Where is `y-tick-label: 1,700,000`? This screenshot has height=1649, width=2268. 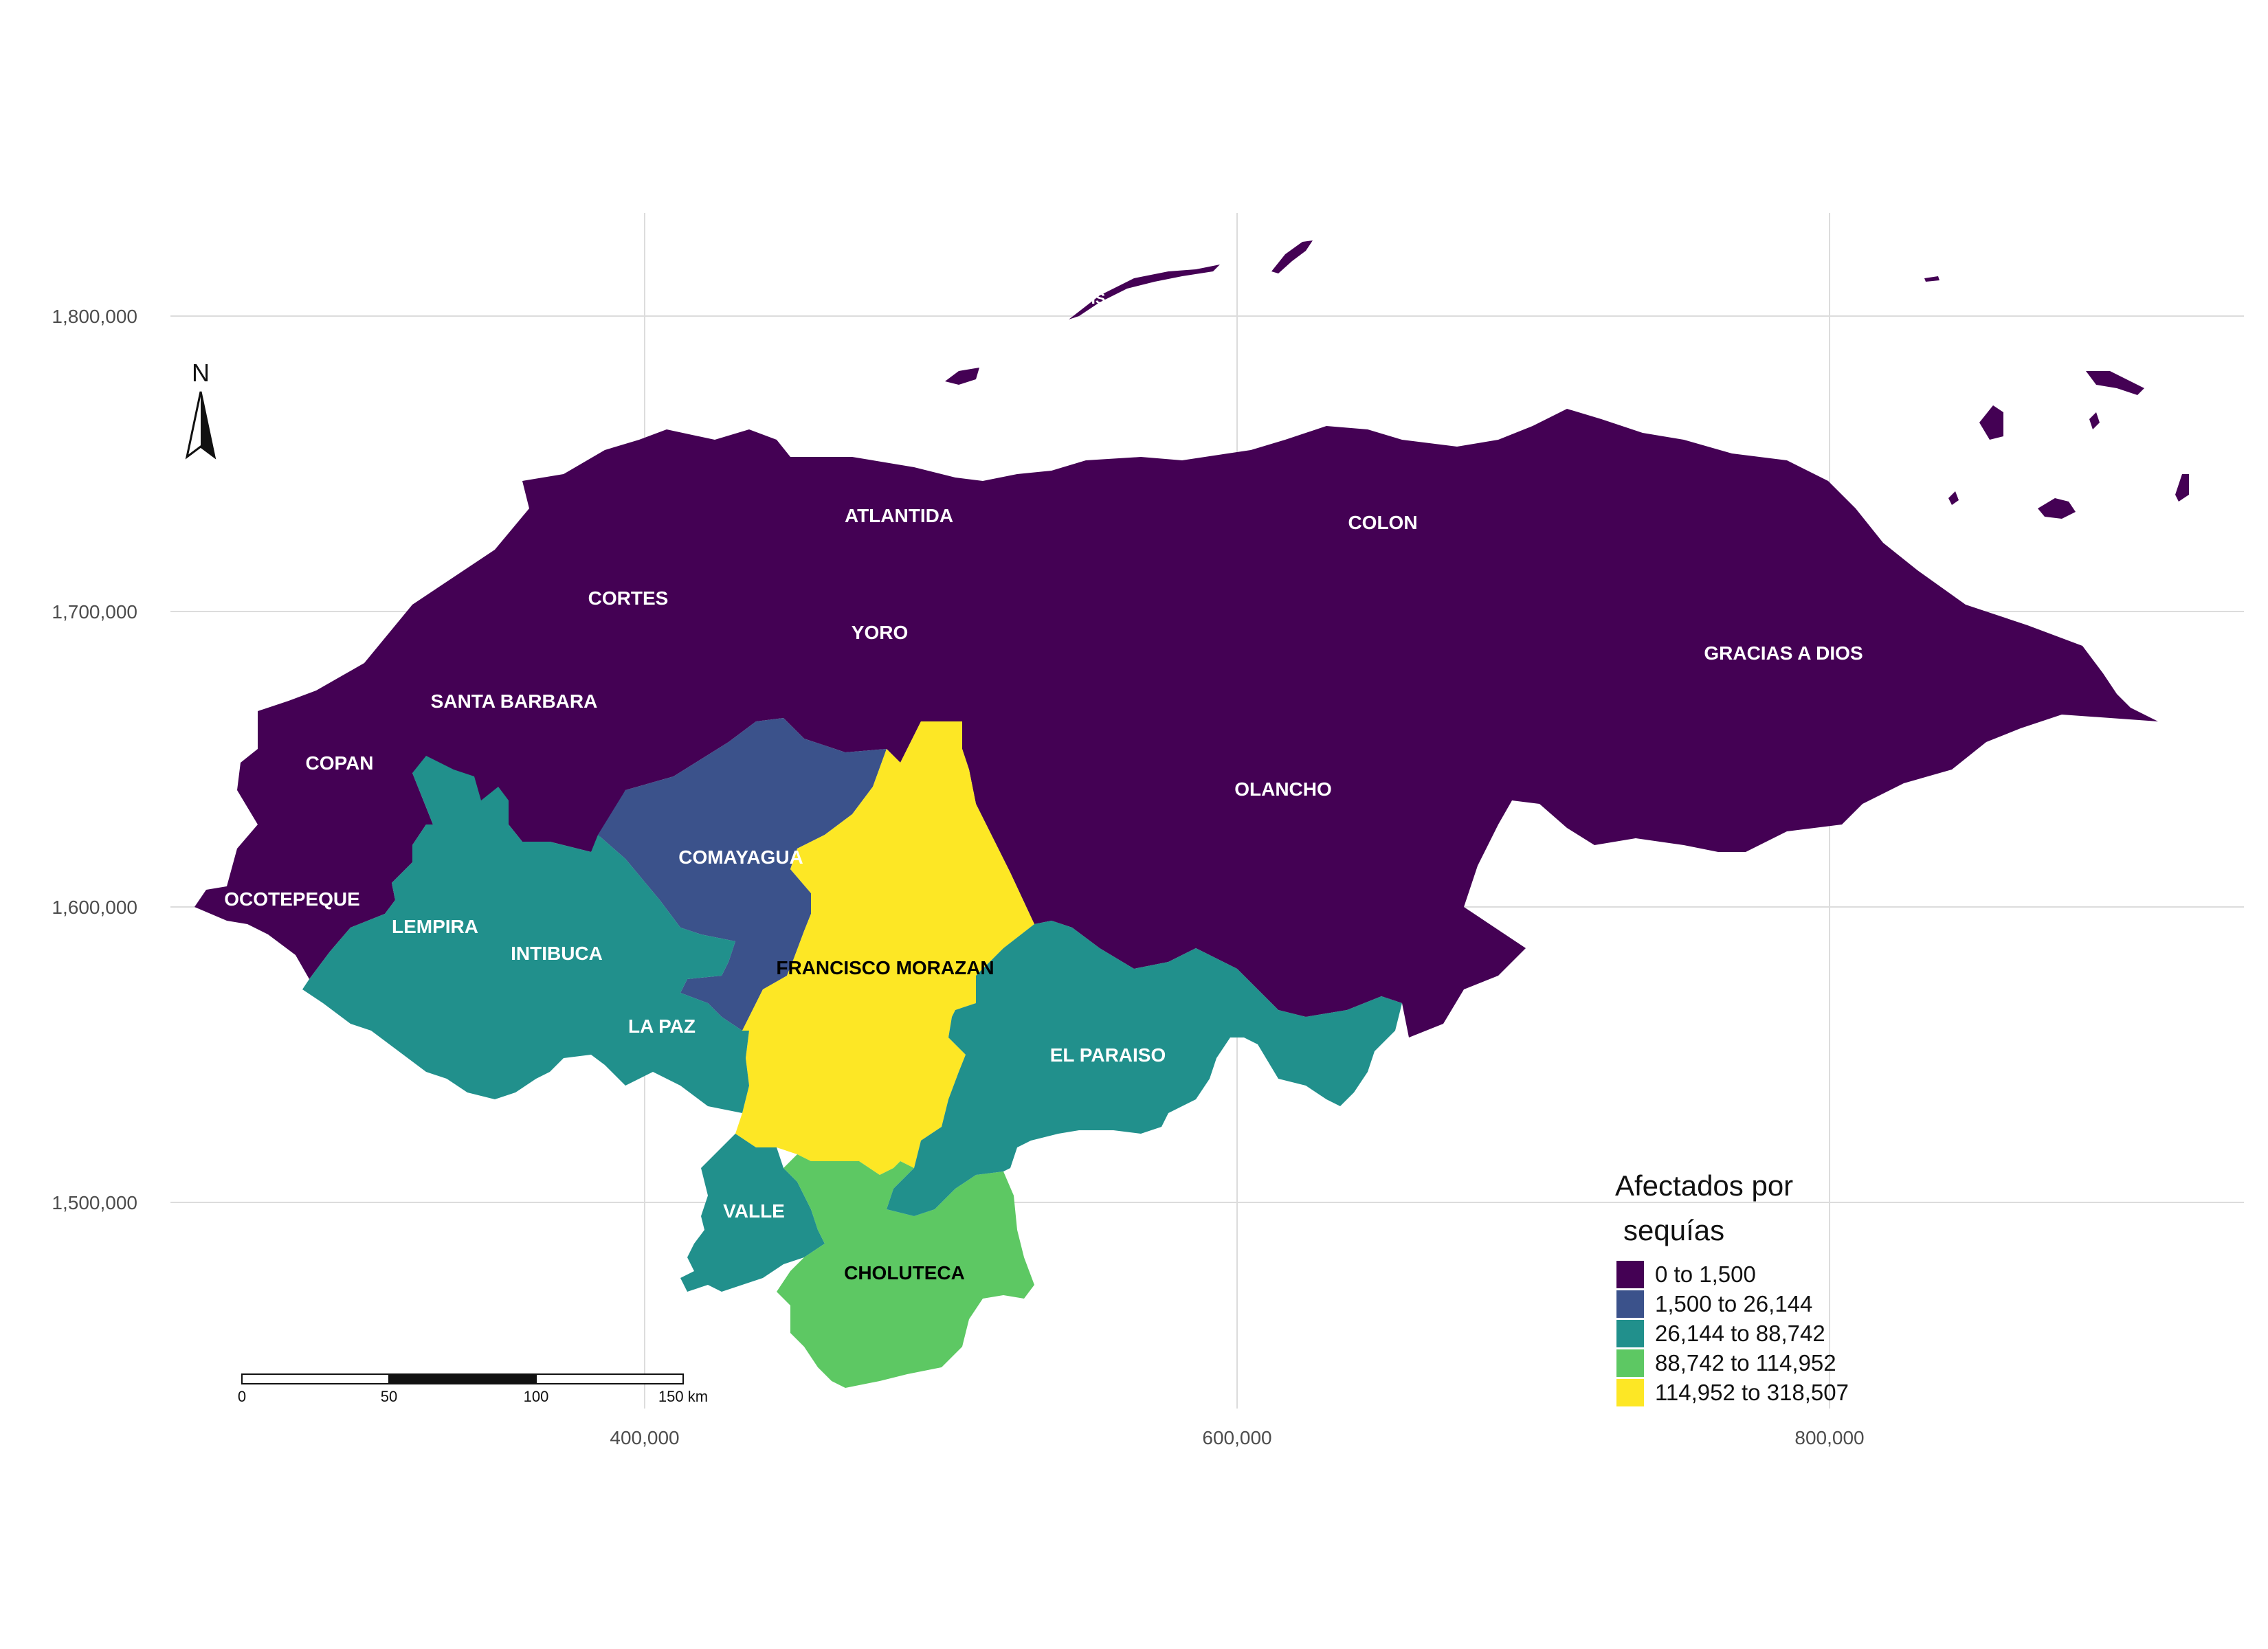
y-tick-label: 1,700,000 is located at coordinates (94, 611).